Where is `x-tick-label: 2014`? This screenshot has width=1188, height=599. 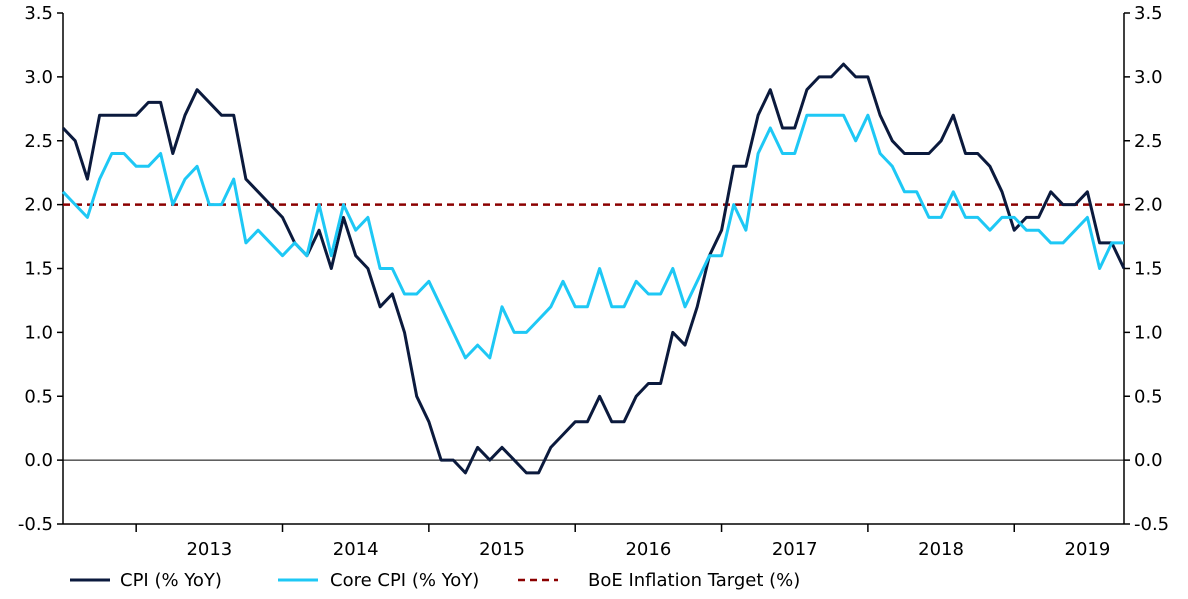
x-tick-label: 2014 is located at coordinates (356, 549).